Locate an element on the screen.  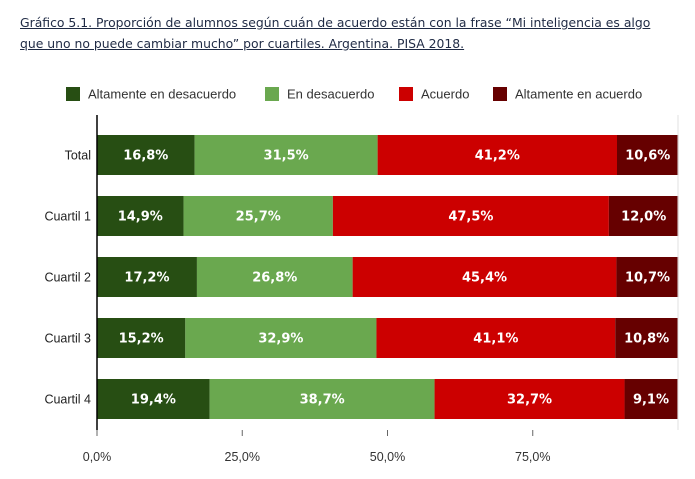
bar-label-cuartil-2-altamente-en-acuerdo: 10,7% is located at coordinates (647, 278).